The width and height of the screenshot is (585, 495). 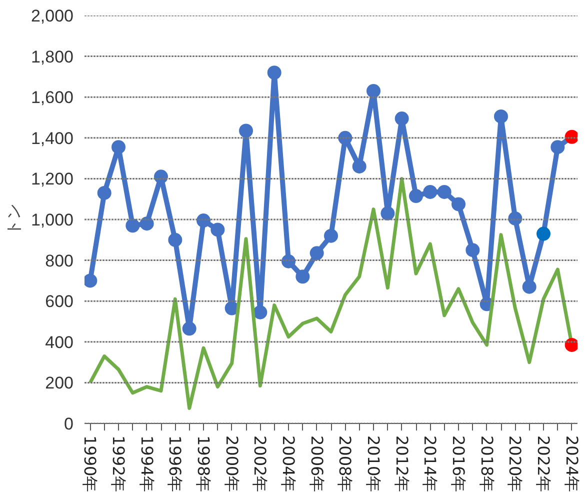 What do you see at coordinates (345, 464) in the screenshot?
I see `x-tick-label: 2008年` at bounding box center [345, 464].